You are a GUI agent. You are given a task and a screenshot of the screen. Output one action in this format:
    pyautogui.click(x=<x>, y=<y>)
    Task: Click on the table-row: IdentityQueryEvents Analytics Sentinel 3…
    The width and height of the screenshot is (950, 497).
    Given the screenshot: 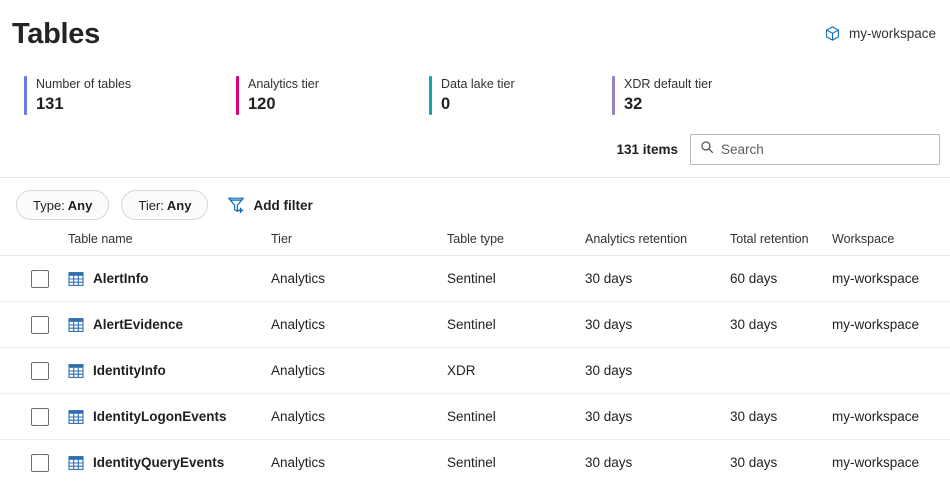 What is the action you would take?
    pyautogui.click(x=475, y=462)
    